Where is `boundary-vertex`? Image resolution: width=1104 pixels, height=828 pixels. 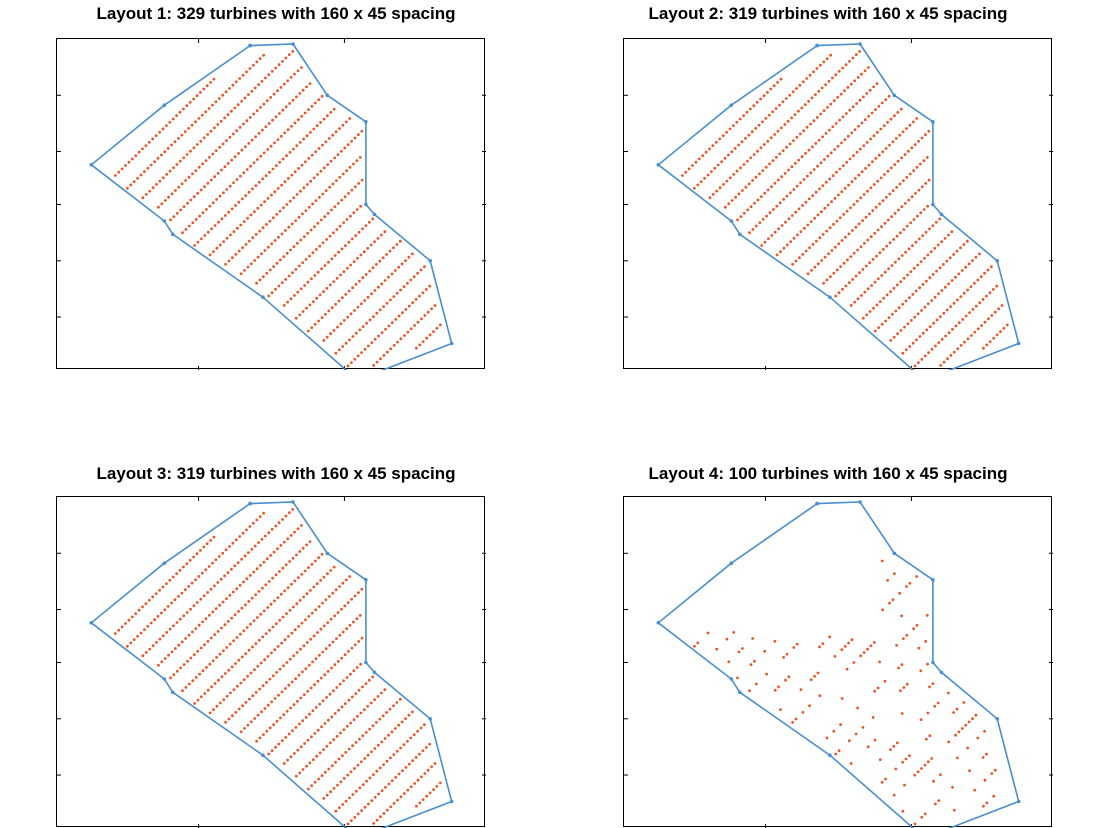 boundary-vertex is located at coordinates (731, 221).